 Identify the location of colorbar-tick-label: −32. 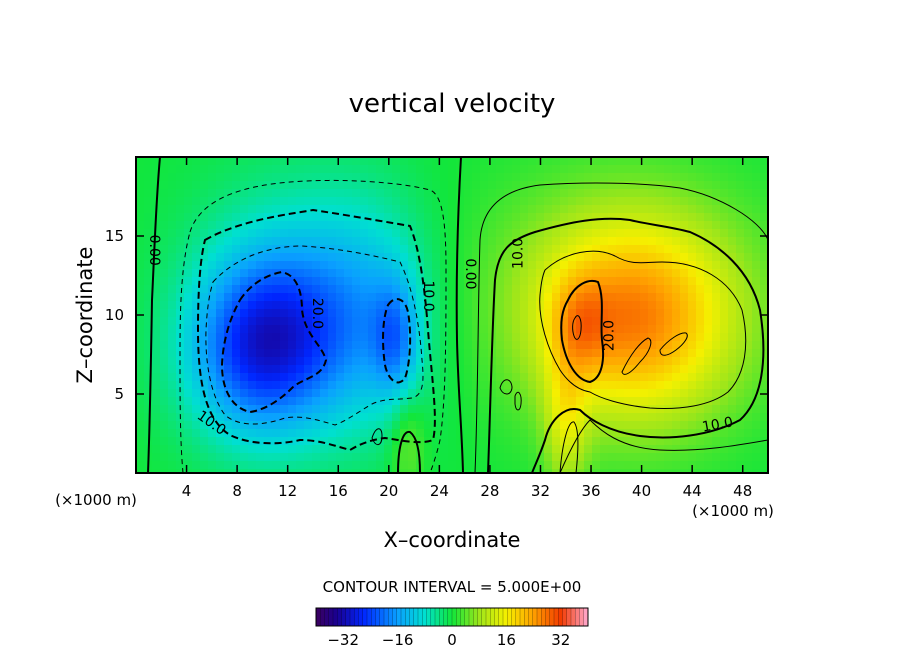
(343, 640).